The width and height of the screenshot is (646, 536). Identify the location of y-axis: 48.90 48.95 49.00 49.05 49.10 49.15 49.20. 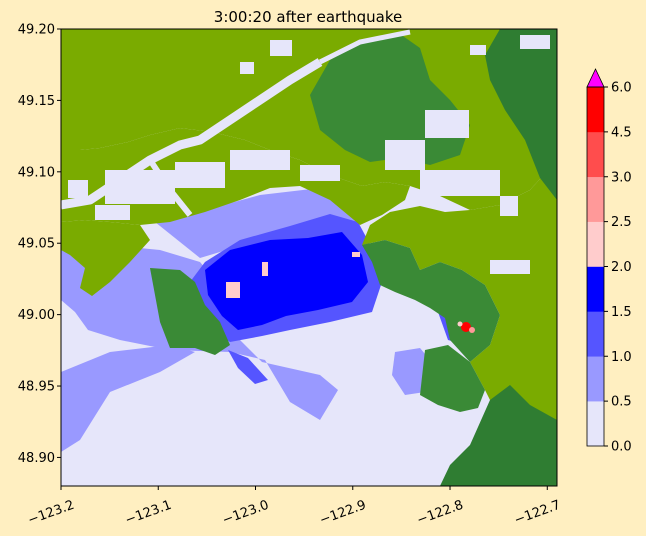
(39, 244).